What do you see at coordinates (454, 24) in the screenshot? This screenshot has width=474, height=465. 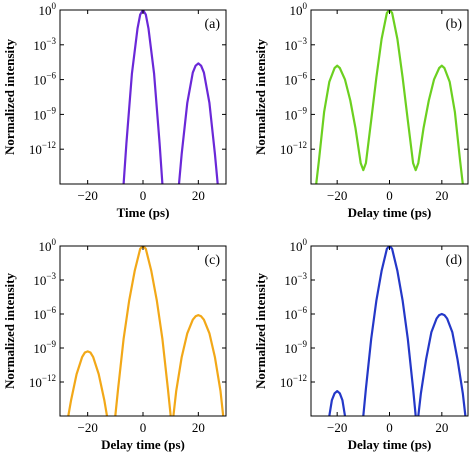 I see `panel-label: (b)` at bounding box center [454, 24].